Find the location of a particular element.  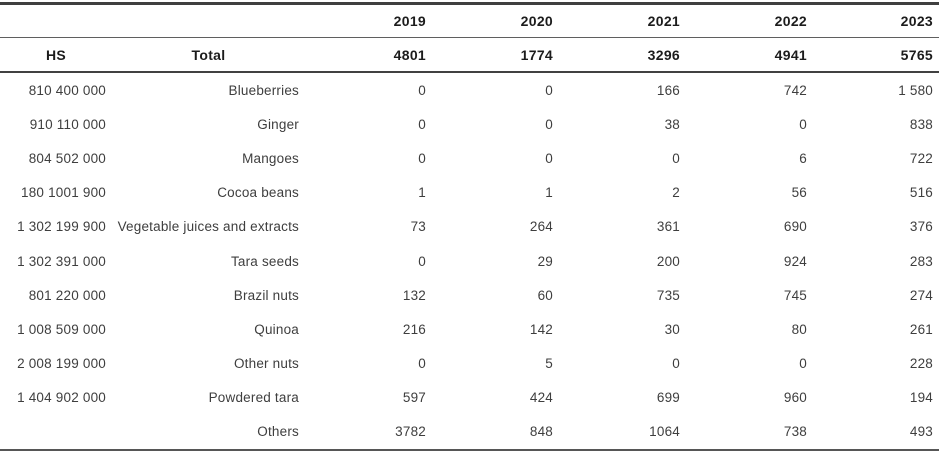

value-cell-2020: 142 is located at coordinates (541, 329).